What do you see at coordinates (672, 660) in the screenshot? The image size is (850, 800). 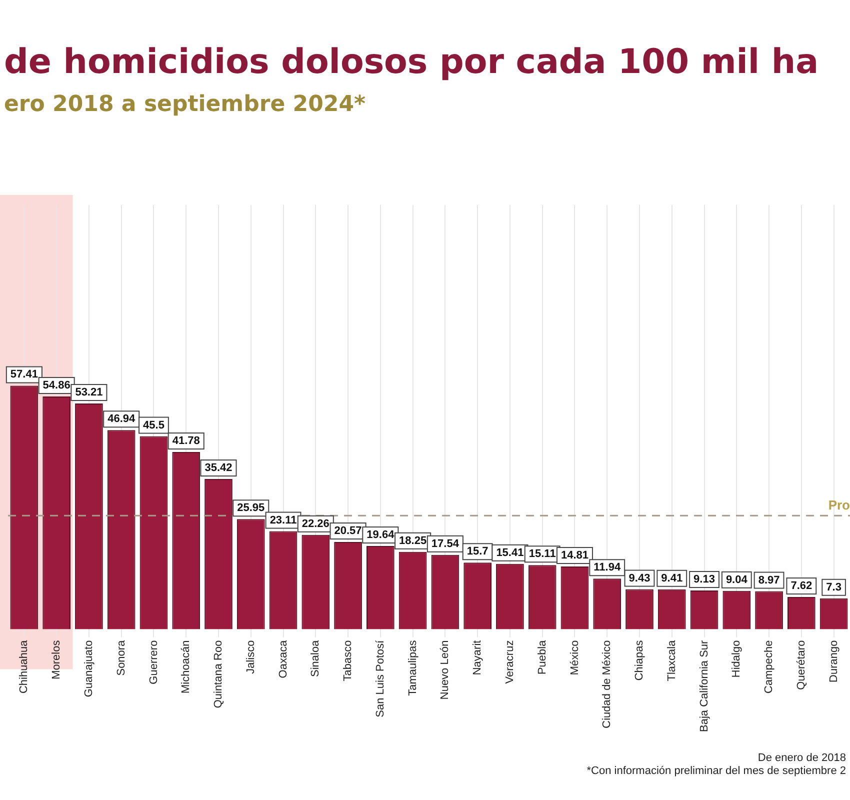 I see `x-tick-label: Tlaxcala` at bounding box center [672, 660].